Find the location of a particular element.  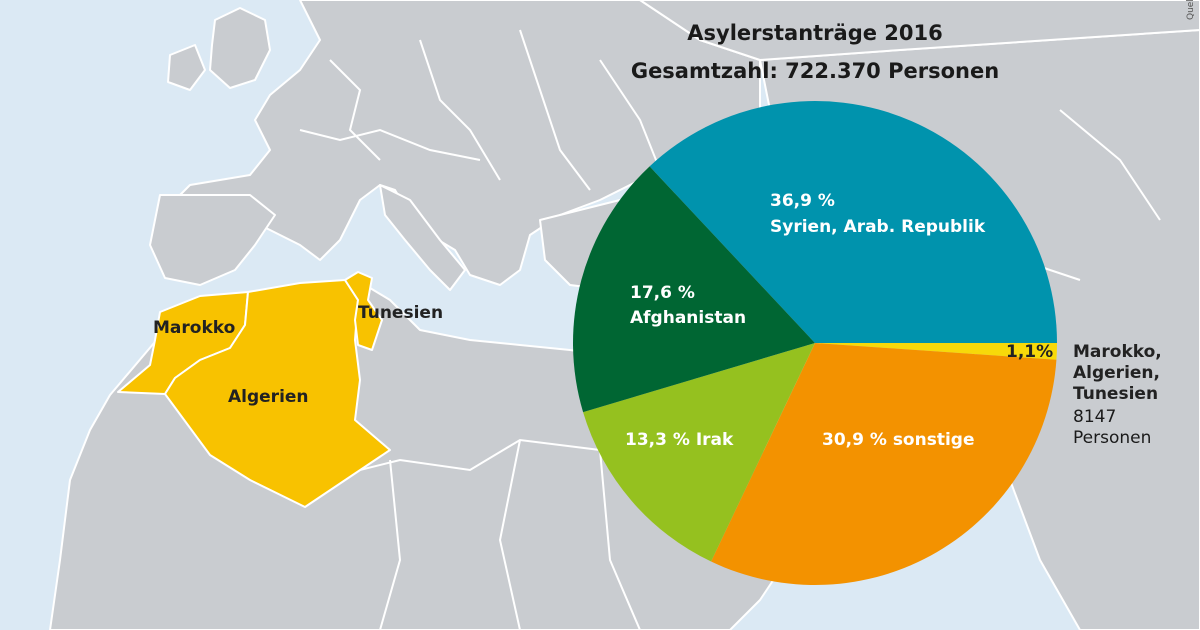

north-land is located at coordinates (919, 30).